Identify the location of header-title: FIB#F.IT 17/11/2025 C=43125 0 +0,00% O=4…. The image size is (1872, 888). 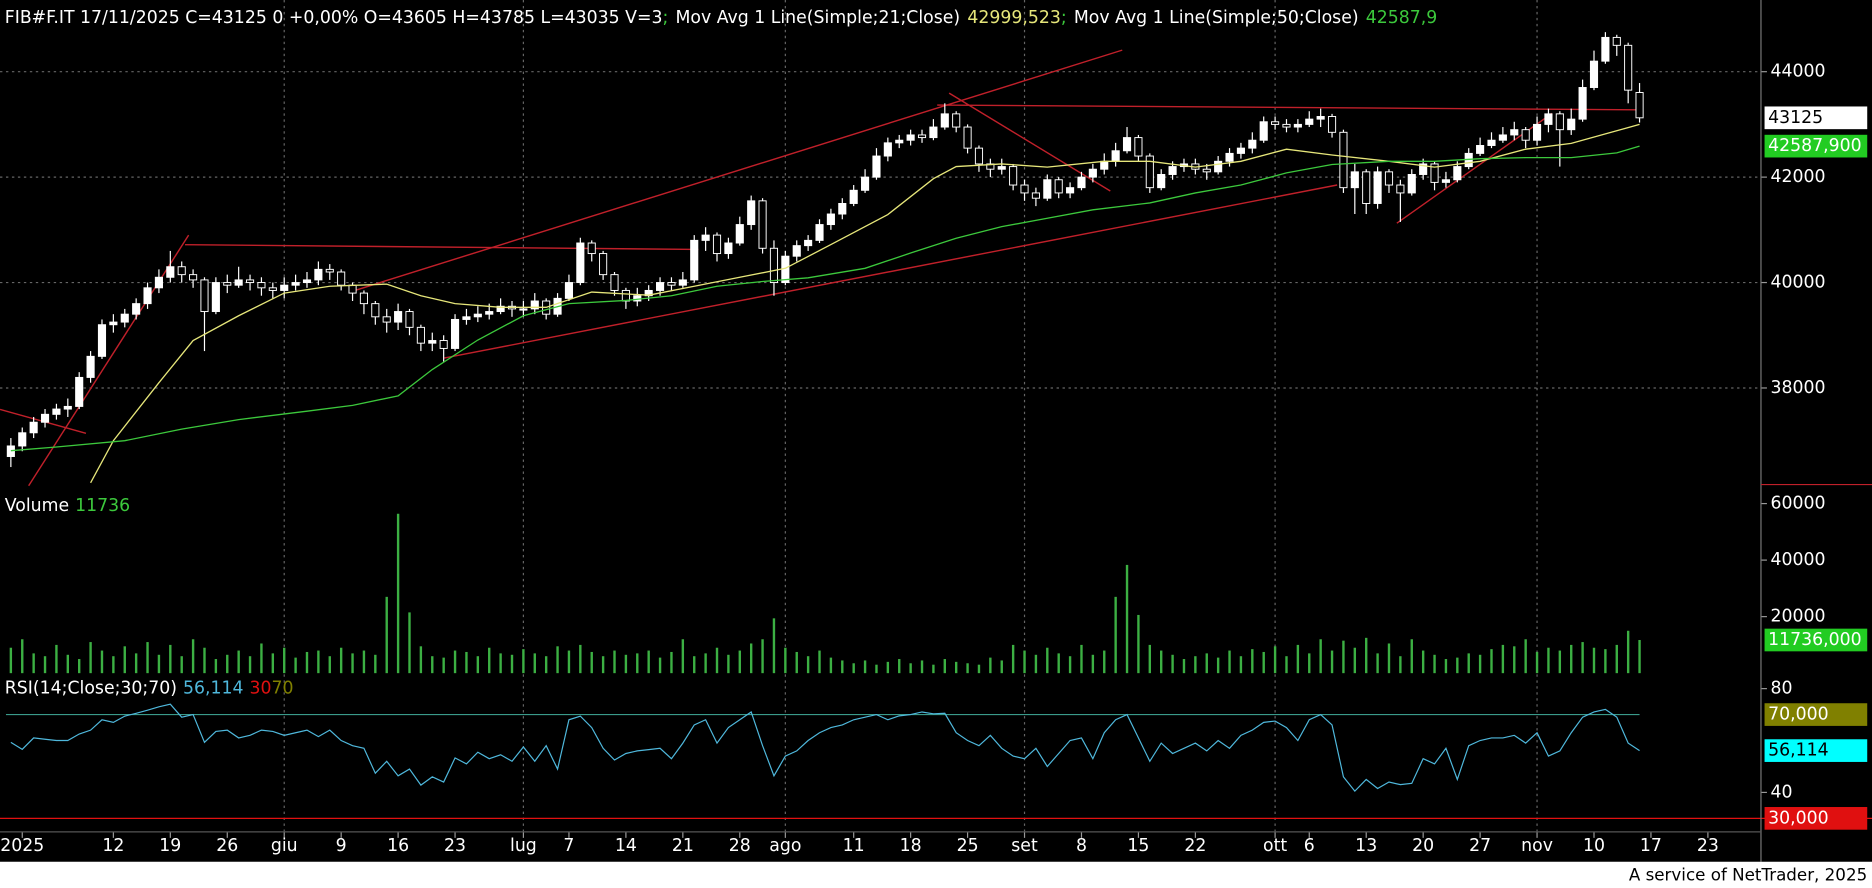
(334, 18).